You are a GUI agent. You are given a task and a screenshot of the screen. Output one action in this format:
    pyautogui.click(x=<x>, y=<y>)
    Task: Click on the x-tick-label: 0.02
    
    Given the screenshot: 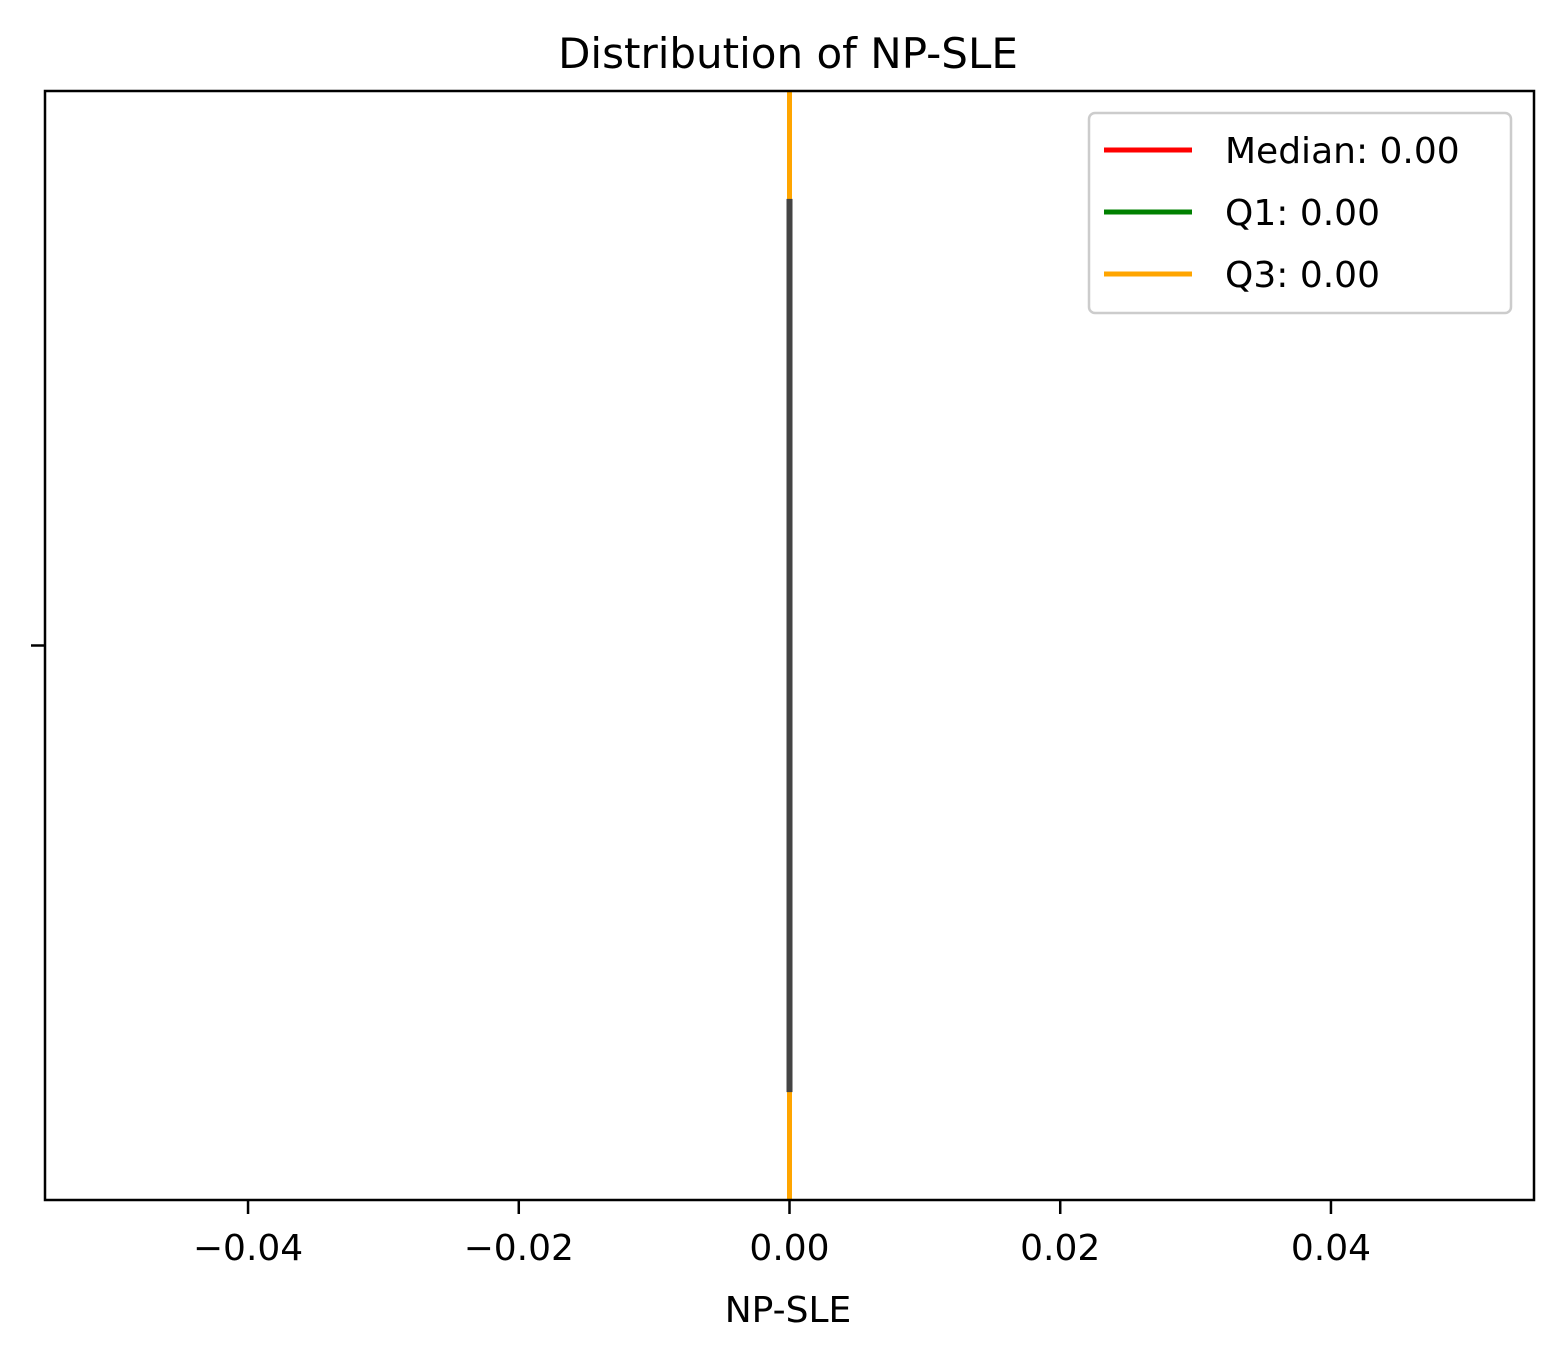 What is the action you would take?
    pyautogui.click(x=1060, y=1248)
    